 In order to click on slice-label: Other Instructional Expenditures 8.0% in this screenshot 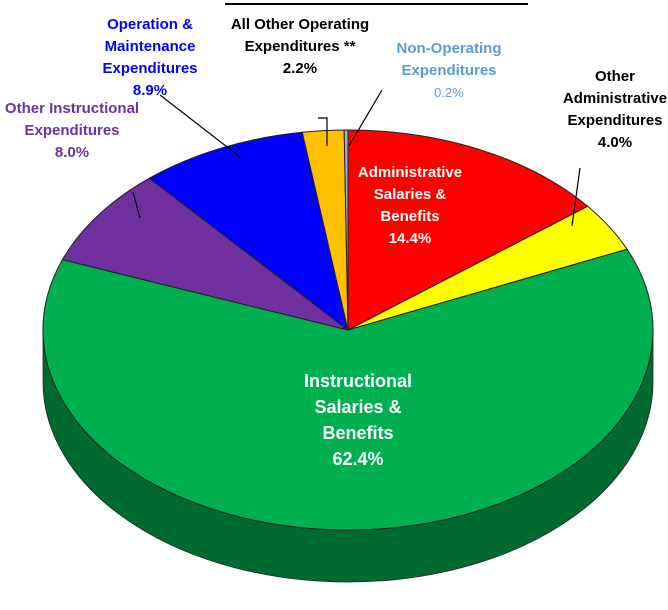, I will do `click(76, 131)`.